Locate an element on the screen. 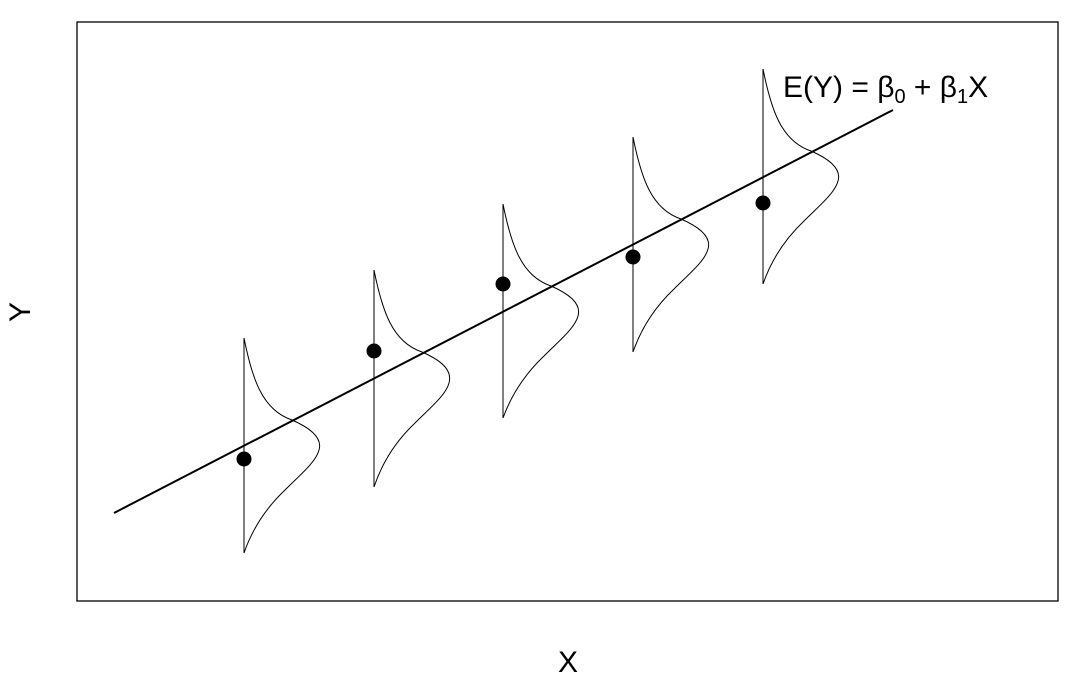 This screenshot has width=1078, height=690. regression-equation: E(Y) = β0 + β1X is located at coordinates (885, 89).